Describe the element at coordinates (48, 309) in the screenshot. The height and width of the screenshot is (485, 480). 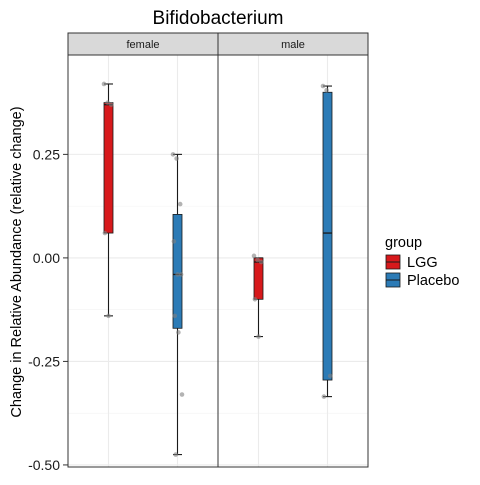
I see `y-axis: 0.25 0.00 -0.25 -0.50` at that location.